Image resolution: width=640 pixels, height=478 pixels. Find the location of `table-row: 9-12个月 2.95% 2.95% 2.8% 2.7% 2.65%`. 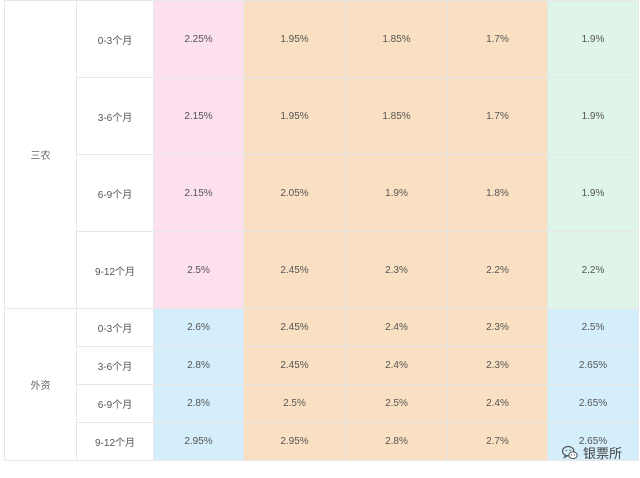

table-row: 9-12个月 2.95% 2.95% 2.8% 2.7% 2.65% is located at coordinates (322, 441).